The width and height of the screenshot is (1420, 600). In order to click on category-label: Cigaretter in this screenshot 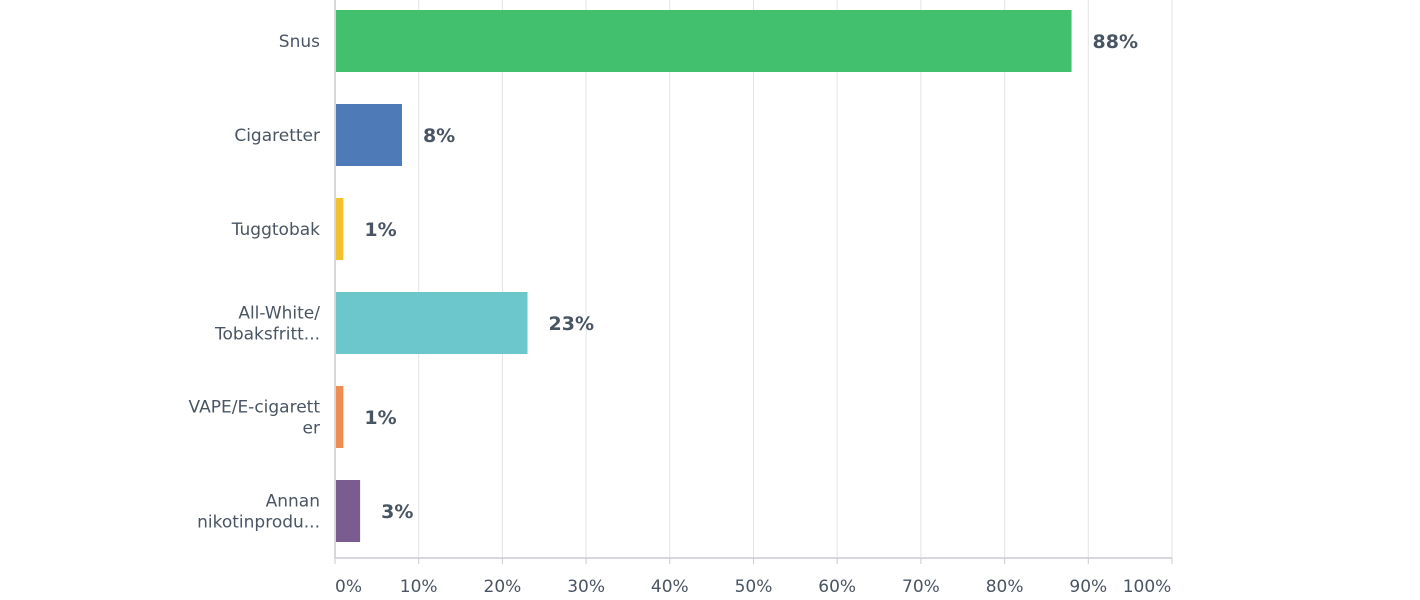, I will do `click(277, 136)`.